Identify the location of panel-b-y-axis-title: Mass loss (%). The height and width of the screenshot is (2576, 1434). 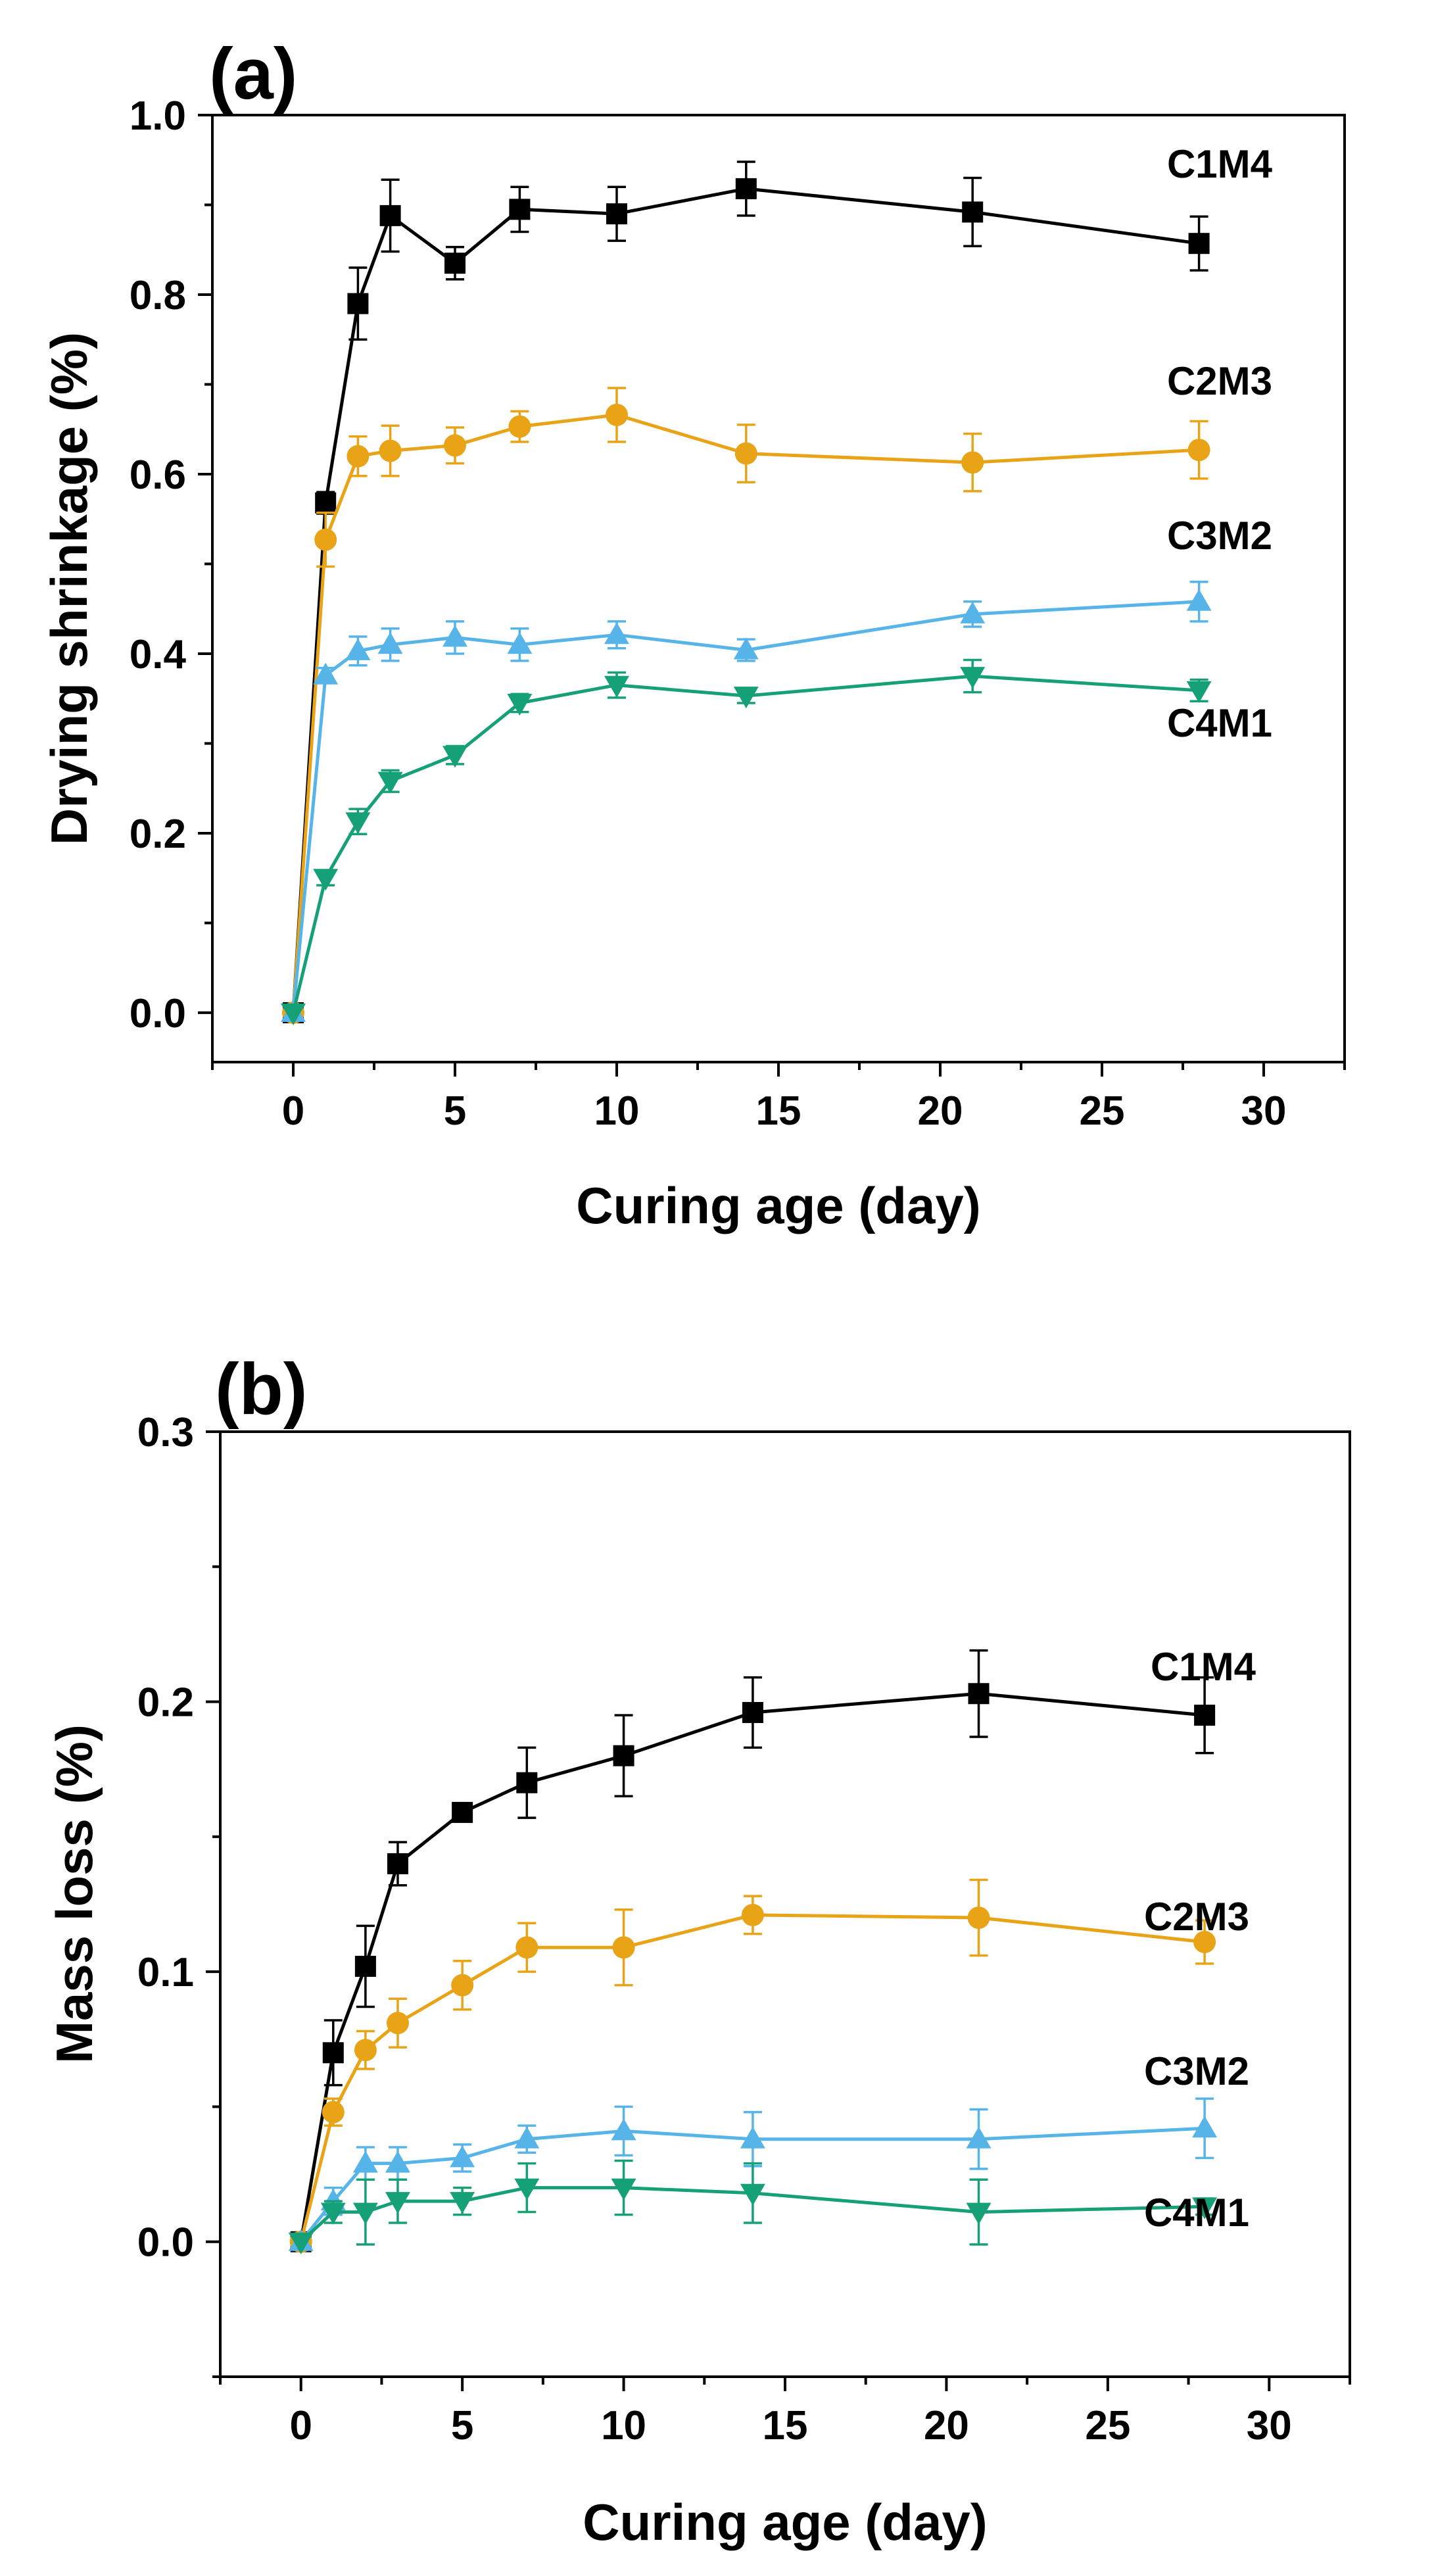
(74, 1894).